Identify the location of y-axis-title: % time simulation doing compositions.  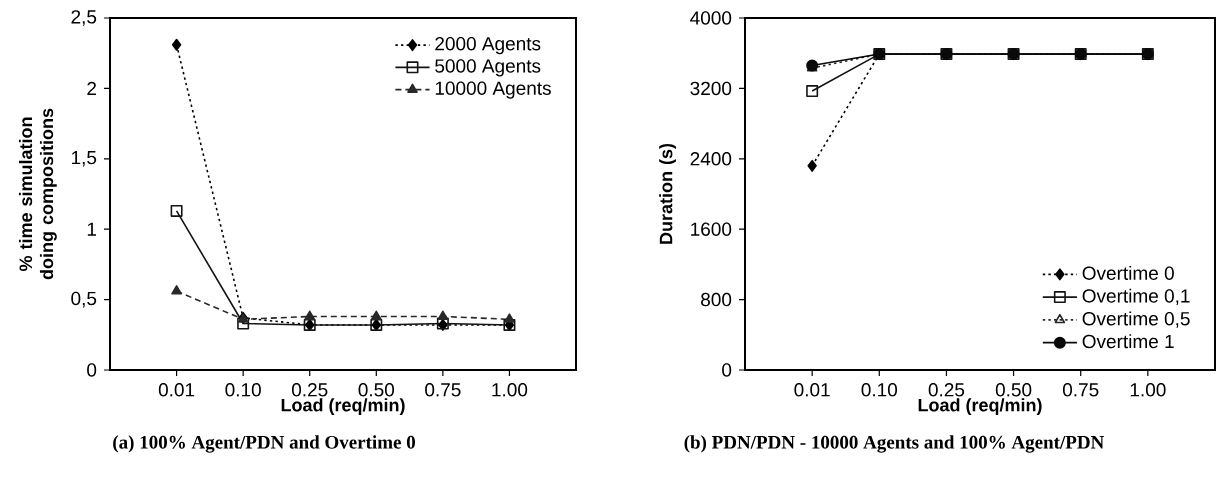
(37, 194).